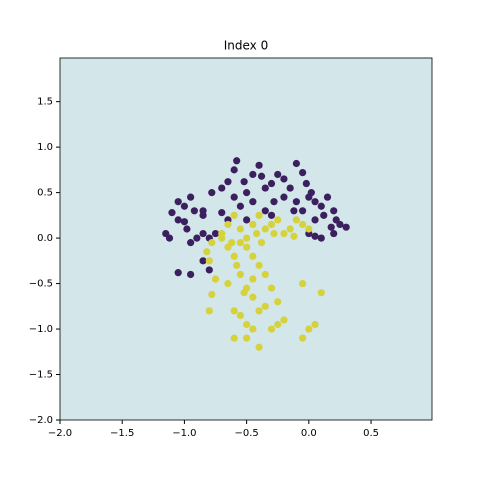  What do you see at coordinates (246, 433) in the screenshot?
I see `x-tick-label: −0.5` at bounding box center [246, 433].